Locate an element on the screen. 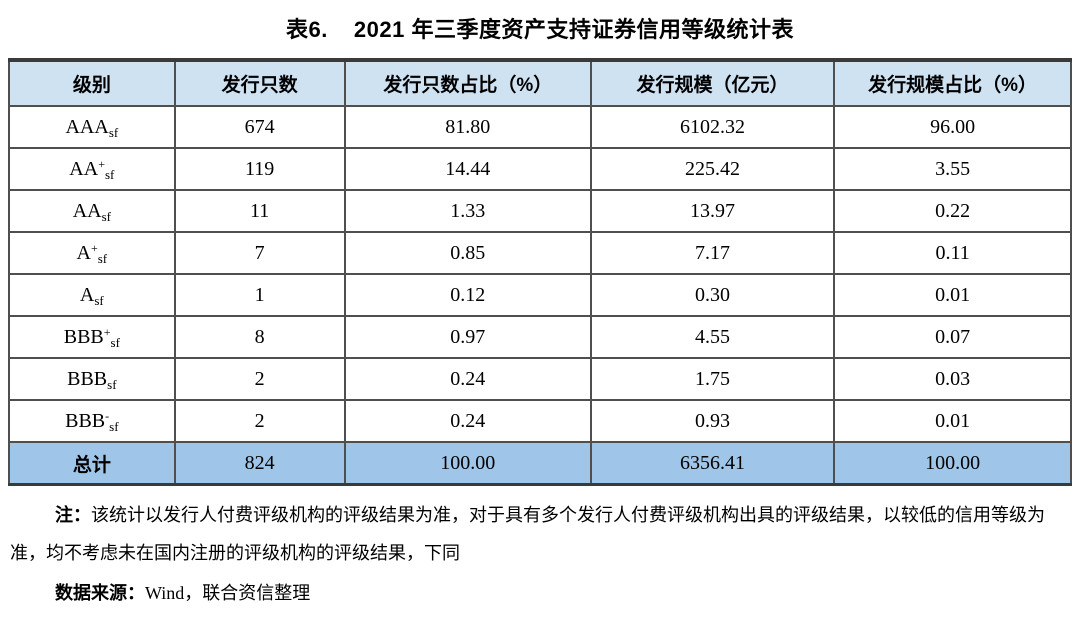 Image resolution: width=1080 pixels, height=618 pixels. table-row: A+sf 7 0.85 7.17 0.11 is located at coordinates (540, 253).